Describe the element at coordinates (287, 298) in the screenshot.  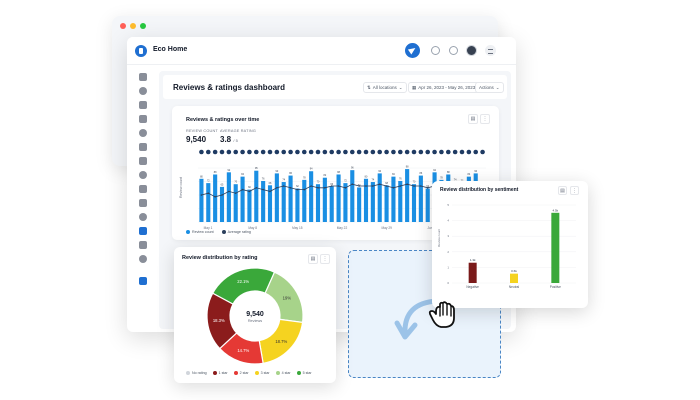
I see `slice-value-label: 19%` at that location.